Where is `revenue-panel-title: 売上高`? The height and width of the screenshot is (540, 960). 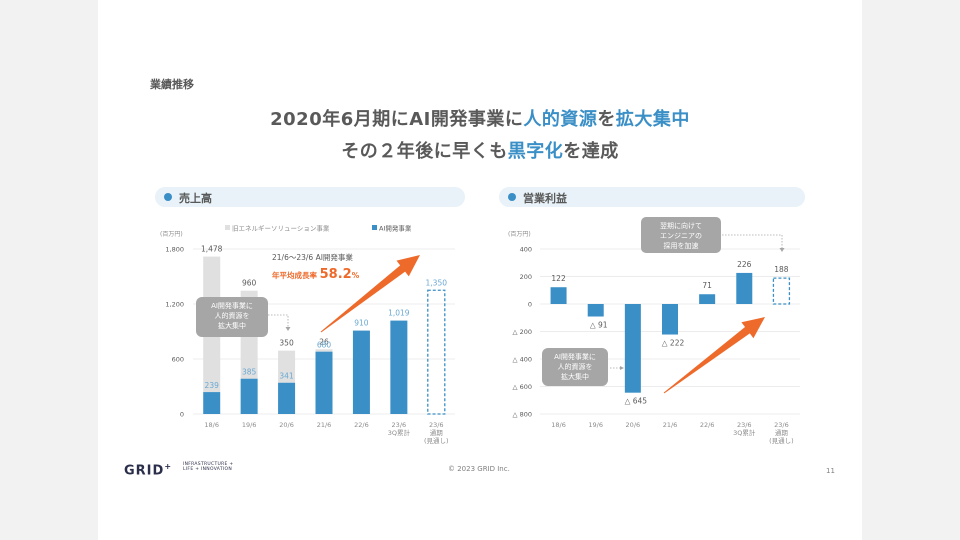
revenue-panel-title: 売上高 is located at coordinates (195, 198).